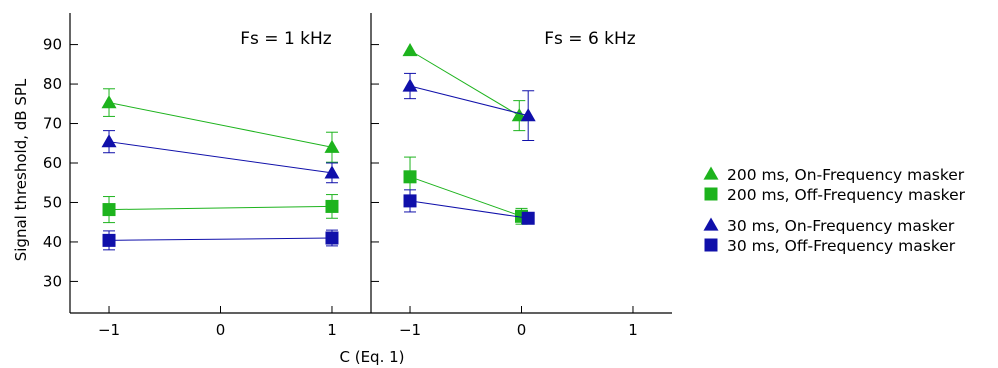 This screenshot has height=368, width=998. Describe the element at coordinates (846, 175) in the screenshot. I see `legend-label: 200 ms, On-Frequency masker` at that location.